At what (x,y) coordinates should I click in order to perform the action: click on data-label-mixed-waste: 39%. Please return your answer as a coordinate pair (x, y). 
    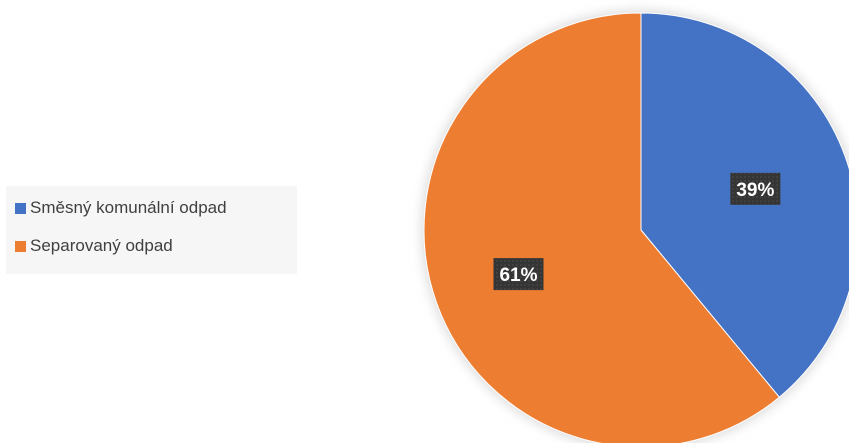
    Looking at the image, I should click on (755, 188).